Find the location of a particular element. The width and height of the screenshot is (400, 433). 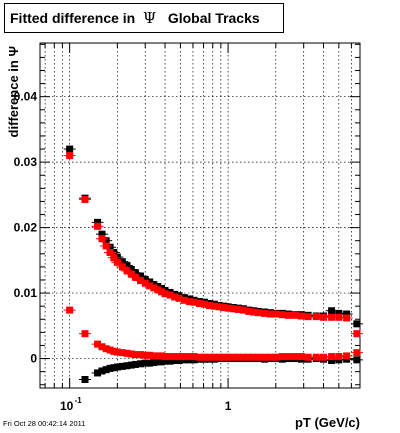

y-tick-label: 0.04 is located at coordinates (26, 97).